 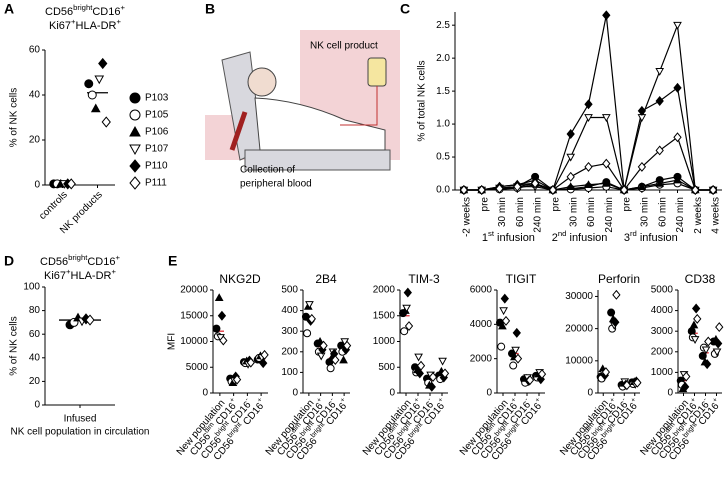 I want to click on y-tick-label: 0.0, so click(x=443, y=190).